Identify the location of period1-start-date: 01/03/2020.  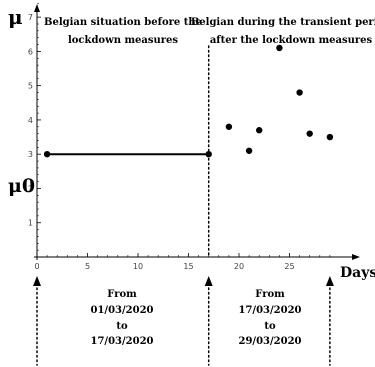
(122, 310).